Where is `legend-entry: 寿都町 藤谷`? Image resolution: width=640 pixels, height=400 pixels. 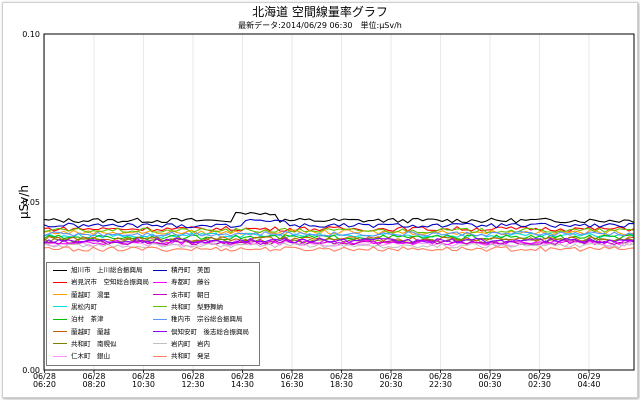
legend-entry: 寿都町 藤谷 is located at coordinates (181, 282).